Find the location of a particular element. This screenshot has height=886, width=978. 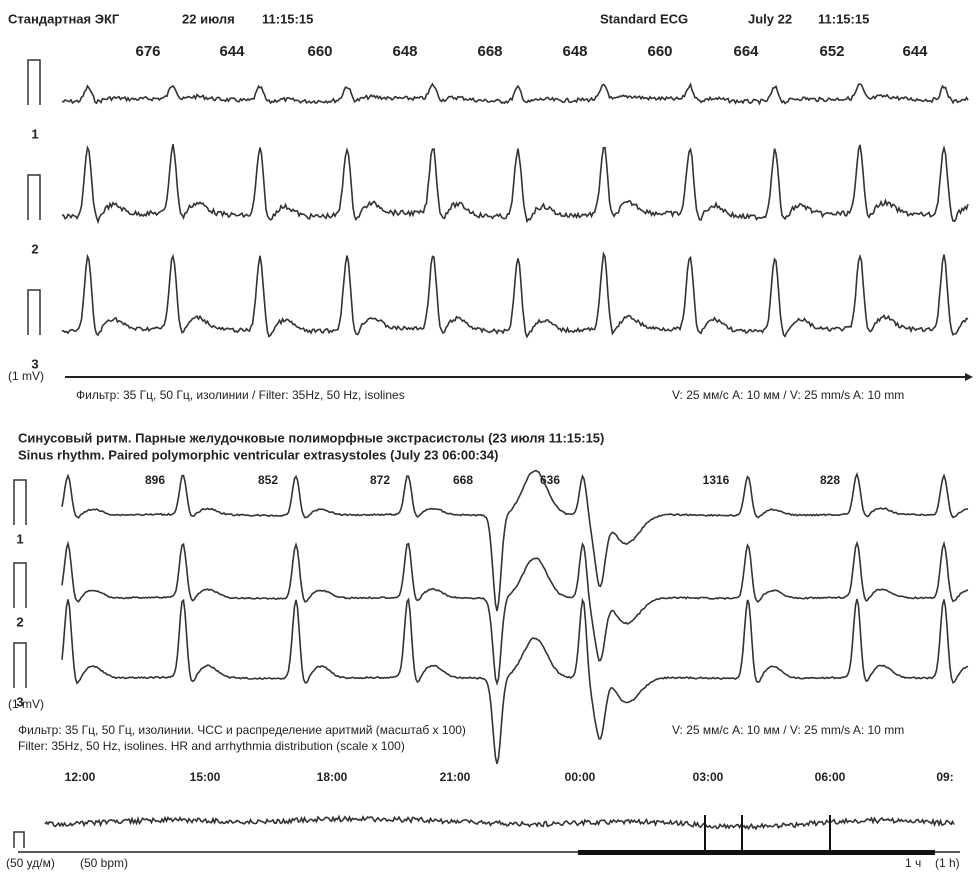

rr-interval: 1316 is located at coordinates (716, 480).